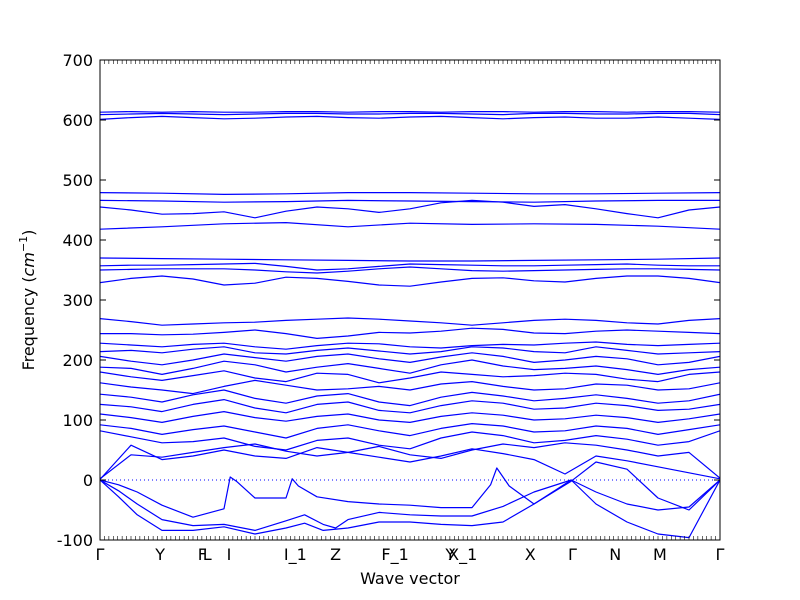  What do you see at coordinates (394, 555) in the screenshot?
I see `x-tick-label: F_1` at bounding box center [394, 555].